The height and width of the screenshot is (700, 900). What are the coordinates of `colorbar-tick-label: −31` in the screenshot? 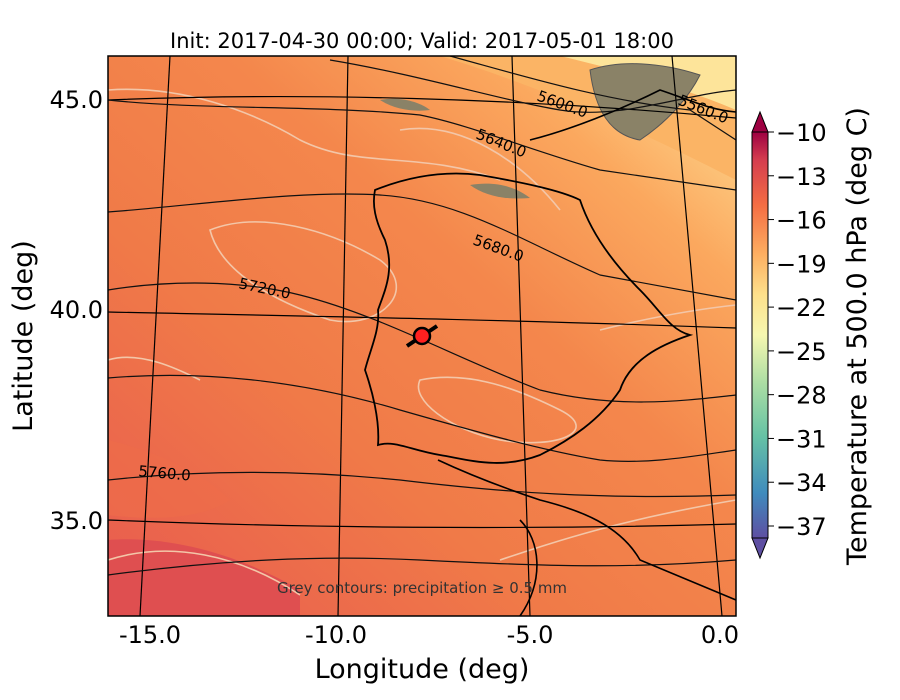 It's located at (801, 439).